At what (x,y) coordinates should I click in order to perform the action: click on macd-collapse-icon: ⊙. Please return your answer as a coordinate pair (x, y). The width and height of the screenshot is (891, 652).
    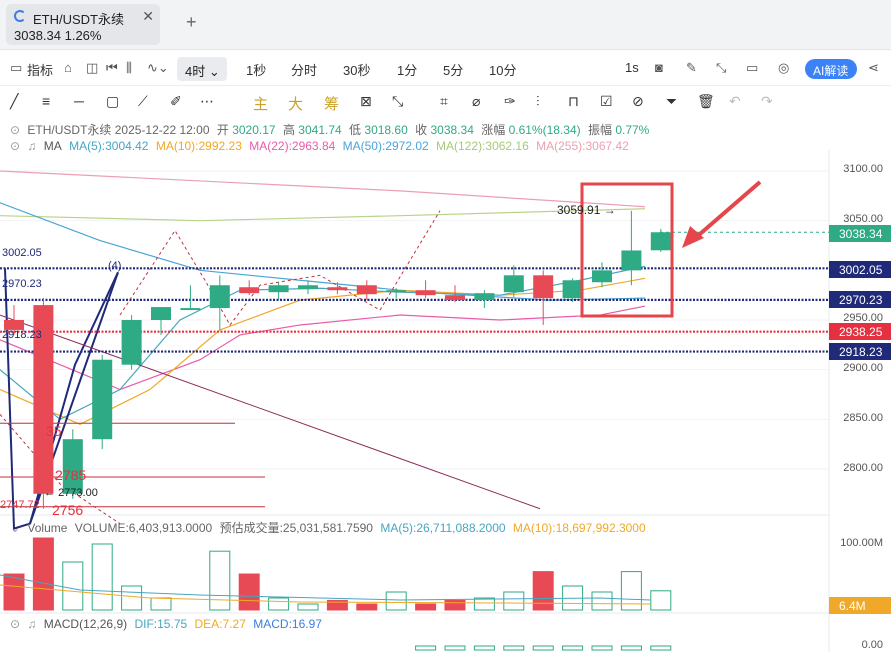
    Looking at the image, I should click on (15, 624).